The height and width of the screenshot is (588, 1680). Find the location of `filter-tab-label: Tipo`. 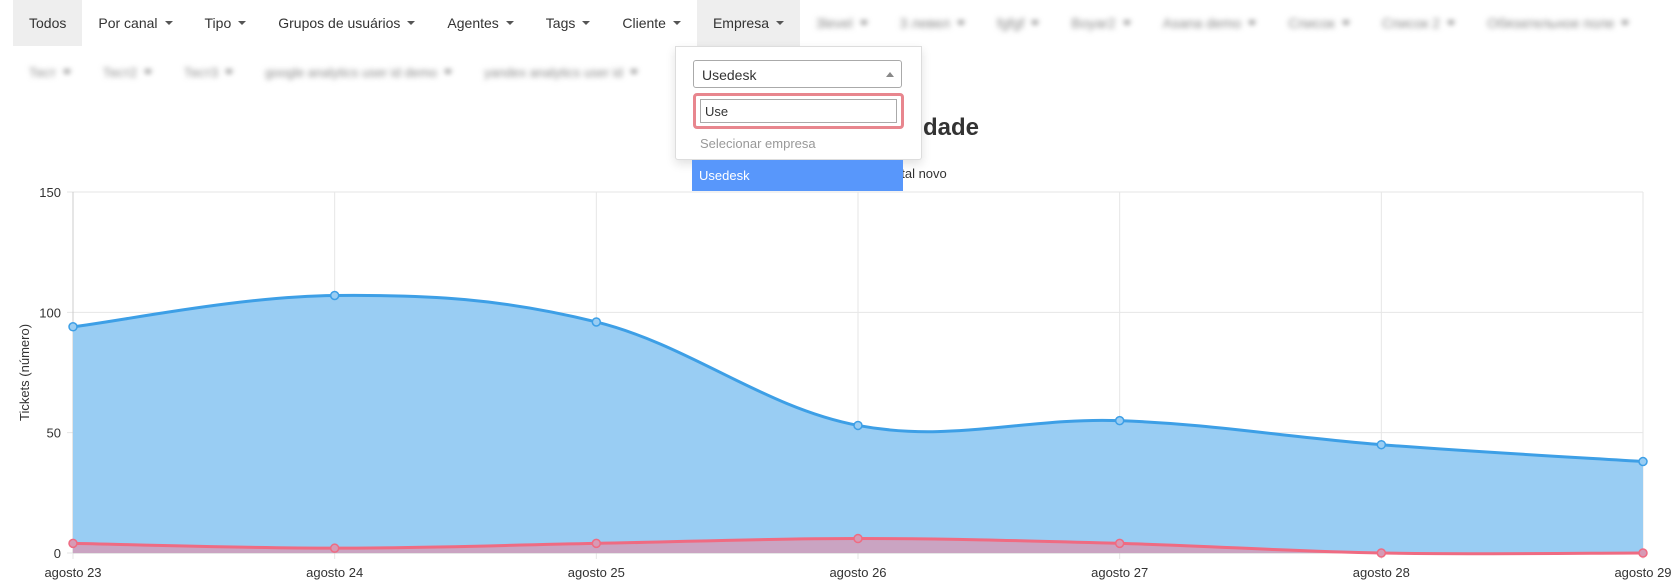

filter-tab-label: Tipo is located at coordinates (218, 23).